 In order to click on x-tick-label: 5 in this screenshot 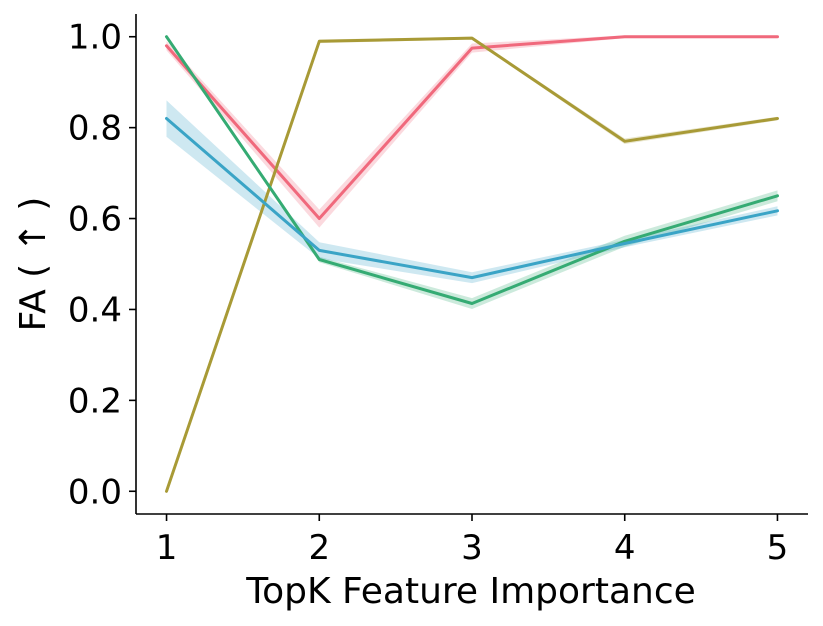, I will do `click(778, 548)`.